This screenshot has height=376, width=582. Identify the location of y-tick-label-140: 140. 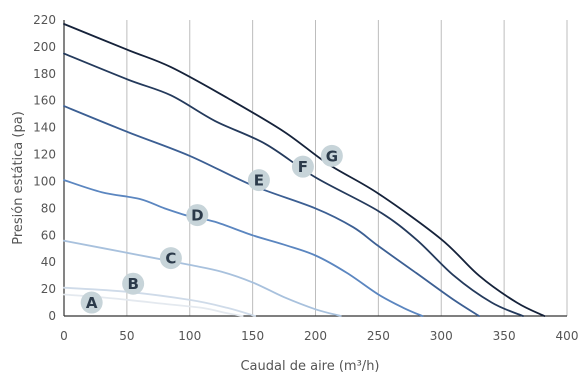
(44, 128).